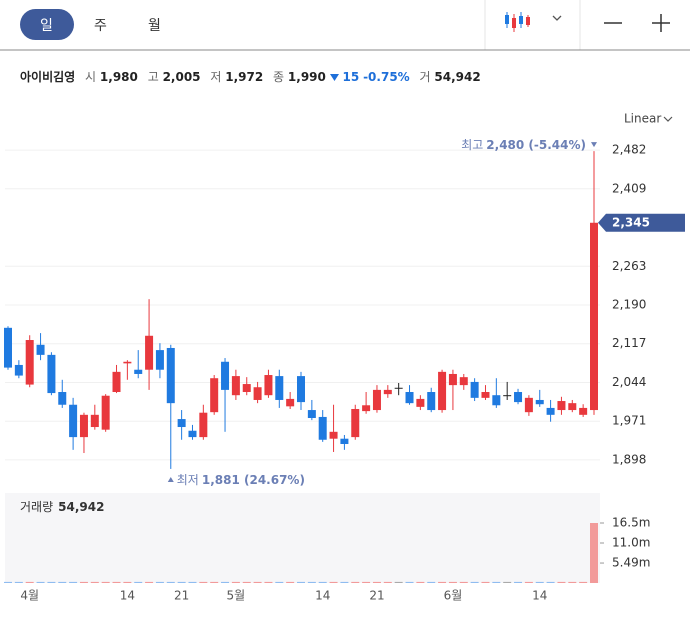 The height and width of the screenshot is (620, 690). I want to click on y-tick-label: 1,898, so click(629, 459).